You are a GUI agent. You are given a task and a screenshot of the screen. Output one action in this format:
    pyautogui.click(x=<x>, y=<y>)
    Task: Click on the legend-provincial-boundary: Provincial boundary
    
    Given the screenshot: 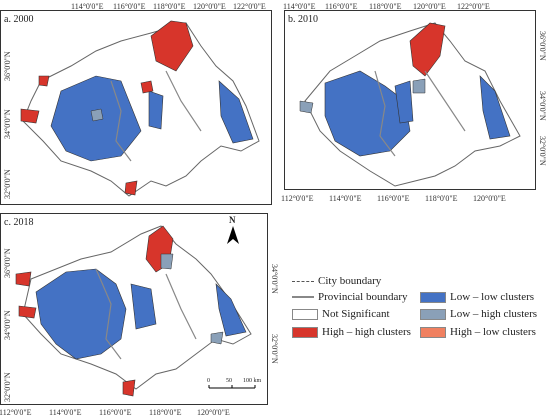 What is the action you would take?
    pyautogui.click(x=350, y=297)
    